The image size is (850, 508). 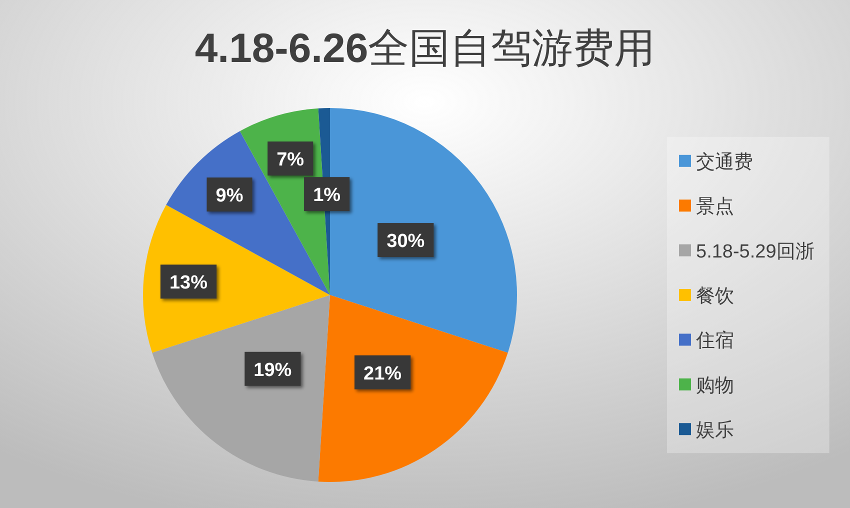 What do you see at coordinates (230, 196) in the screenshot?
I see `data-label: 9%` at bounding box center [230, 196].